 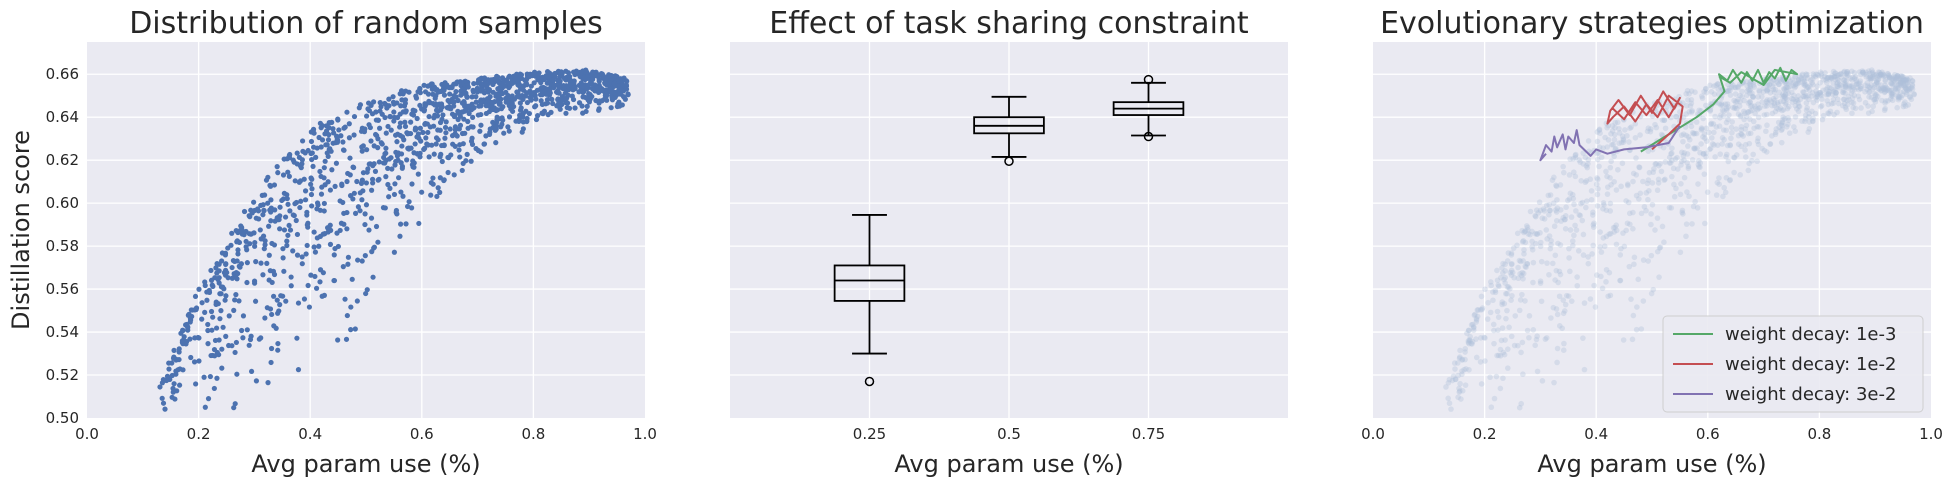 I want to click on x-axis-label: Avg param use (%), so click(x=1651, y=464).